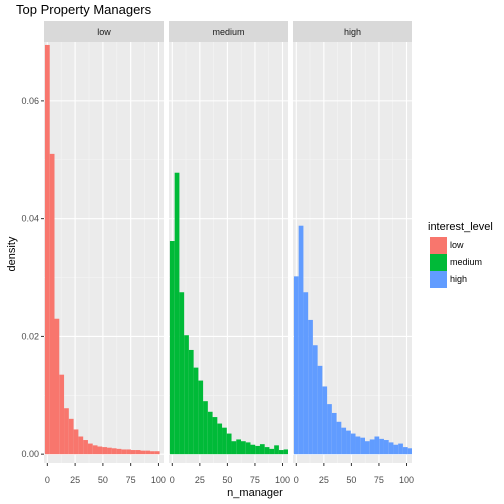 The image size is (504, 504). I want to click on x-tick-label-high-0: 0, so click(296, 480).